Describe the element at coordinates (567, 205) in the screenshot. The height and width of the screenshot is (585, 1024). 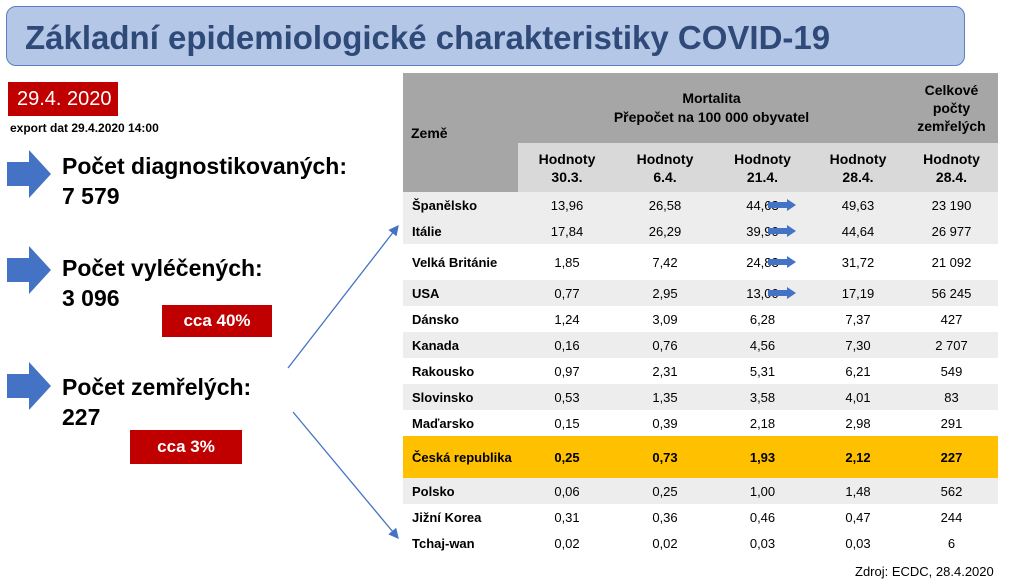
I see `value-cell: 13,96` at that location.